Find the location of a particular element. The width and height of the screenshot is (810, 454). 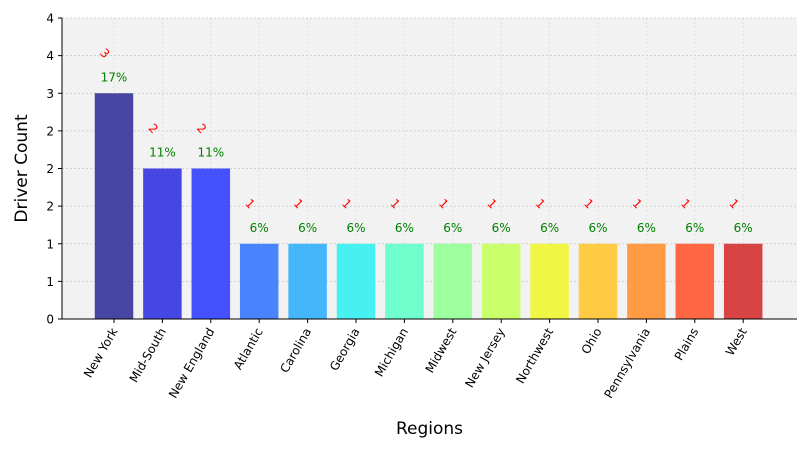

x-tick-label: Mid-South is located at coordinates (148, 355).